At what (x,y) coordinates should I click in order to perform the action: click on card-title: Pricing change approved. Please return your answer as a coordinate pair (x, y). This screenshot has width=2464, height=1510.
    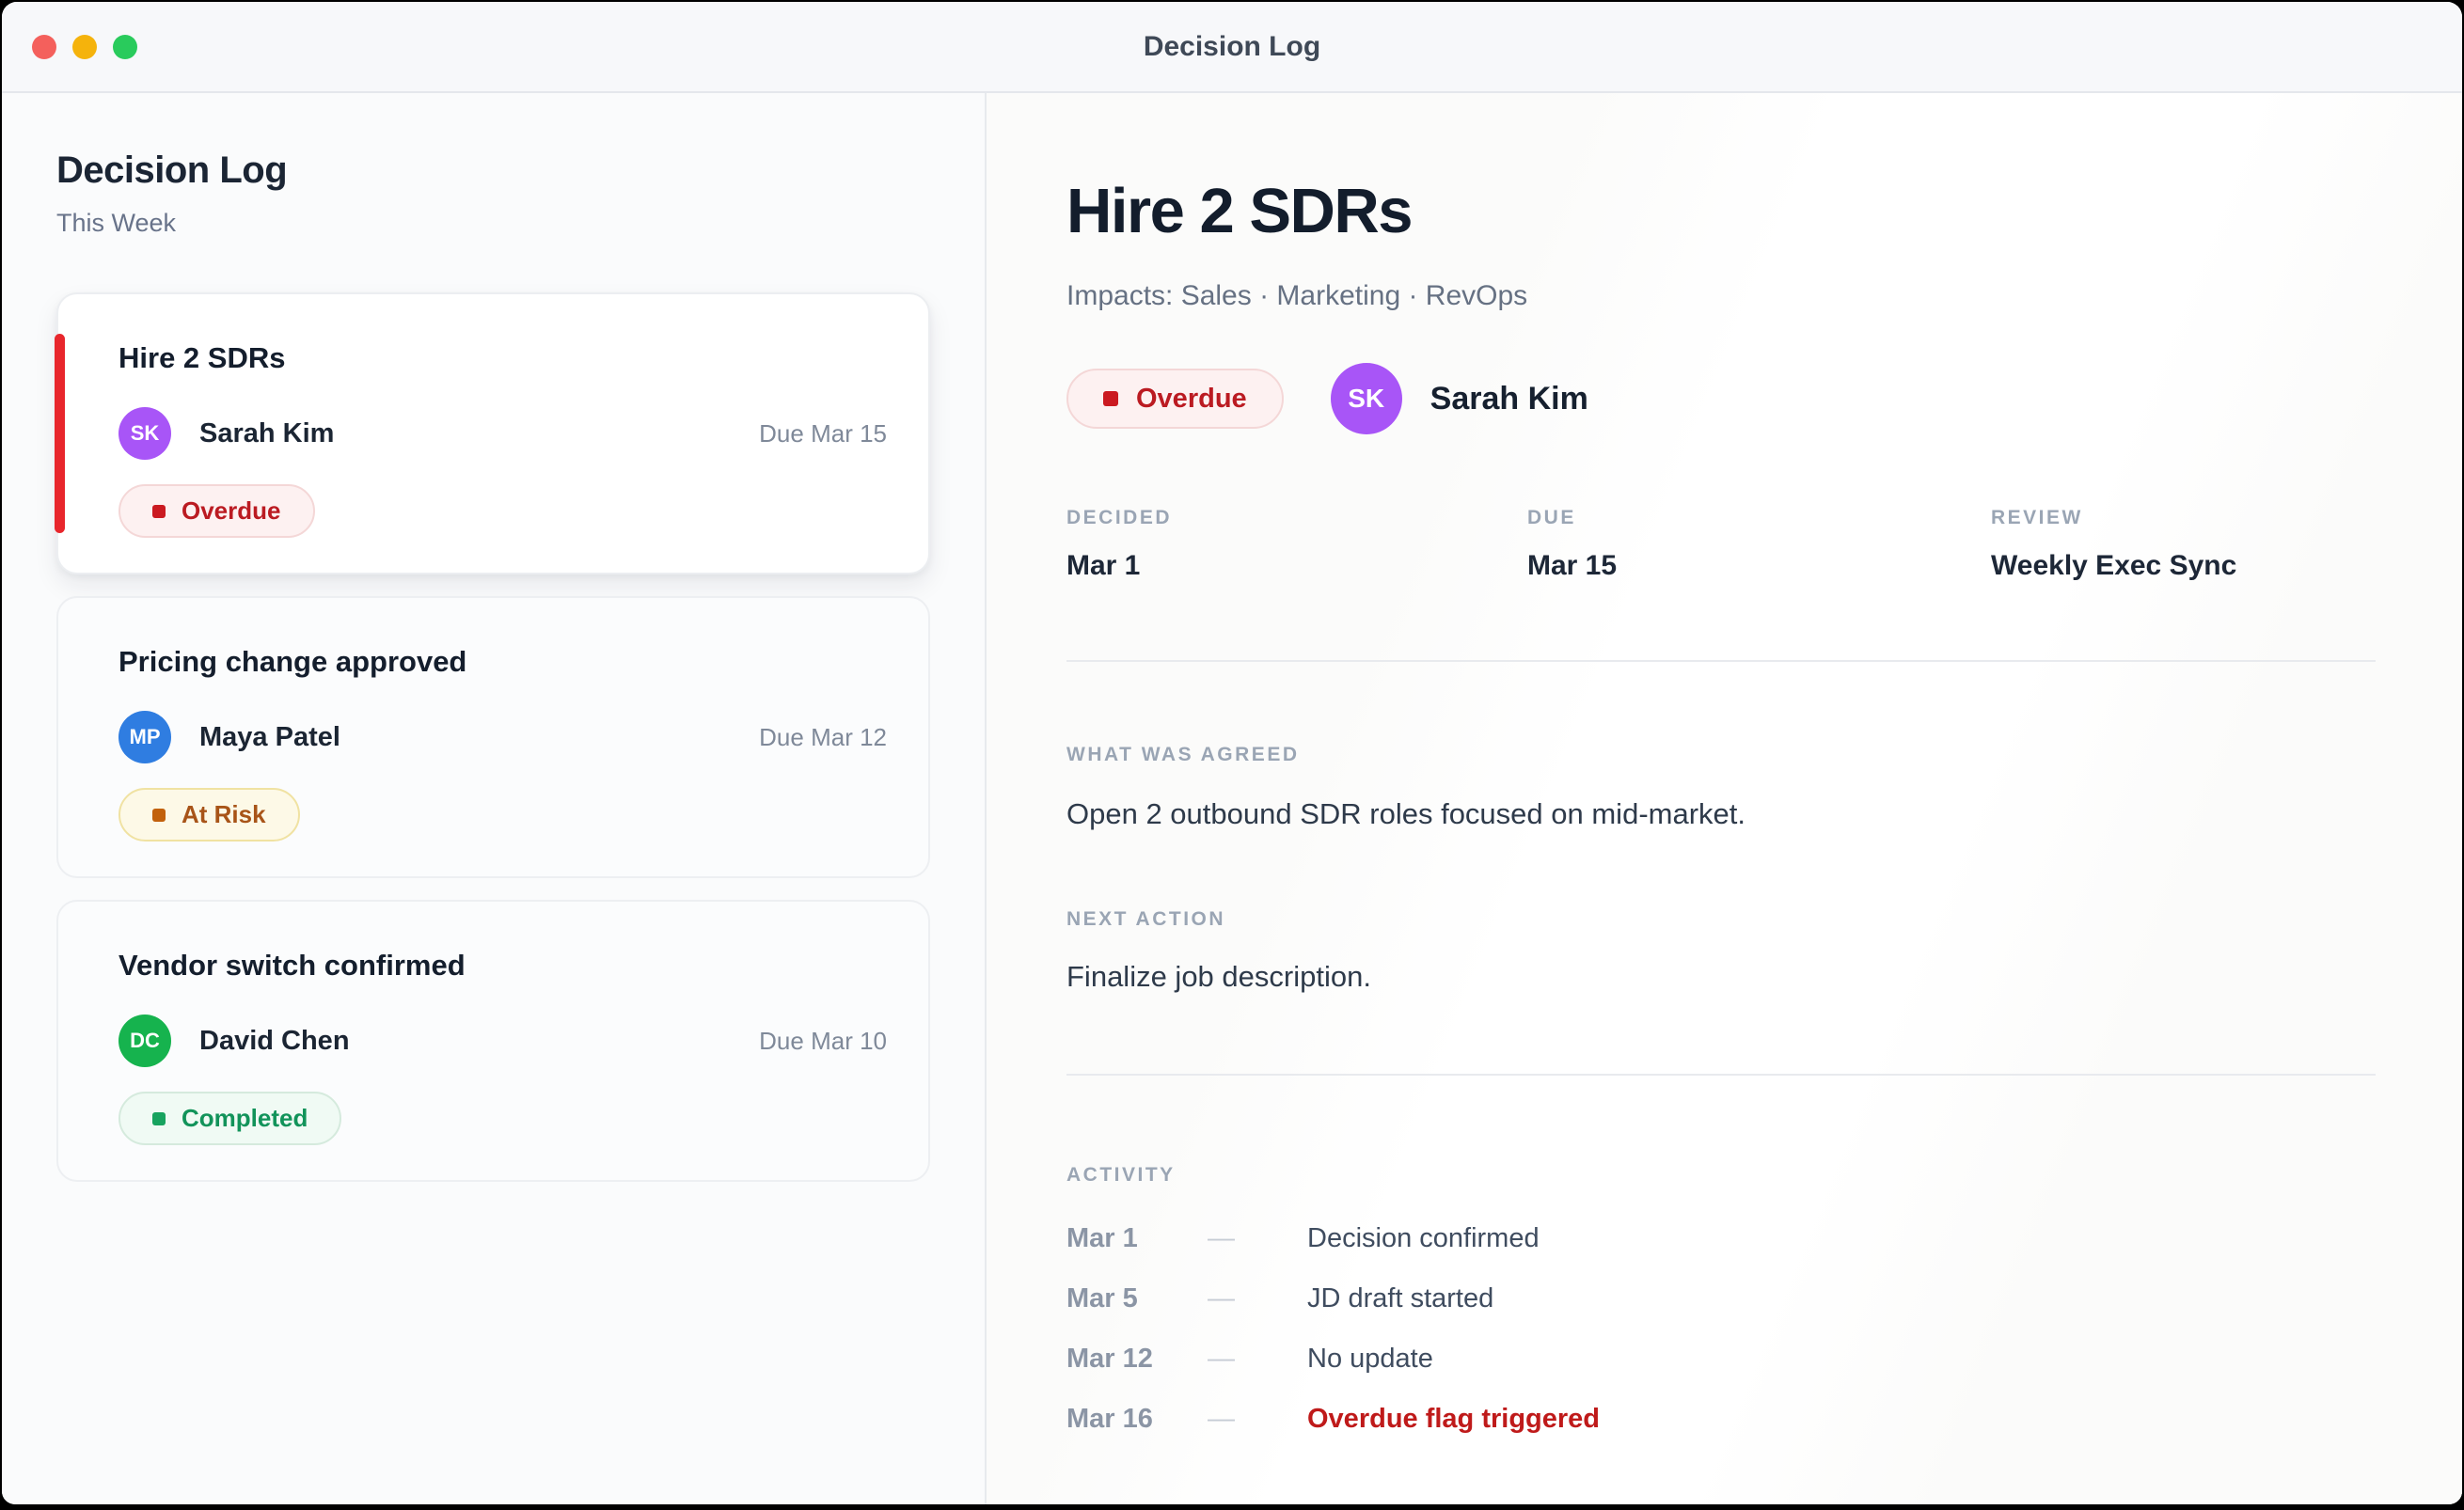
    Looking at the image, I should click on (292, 661).